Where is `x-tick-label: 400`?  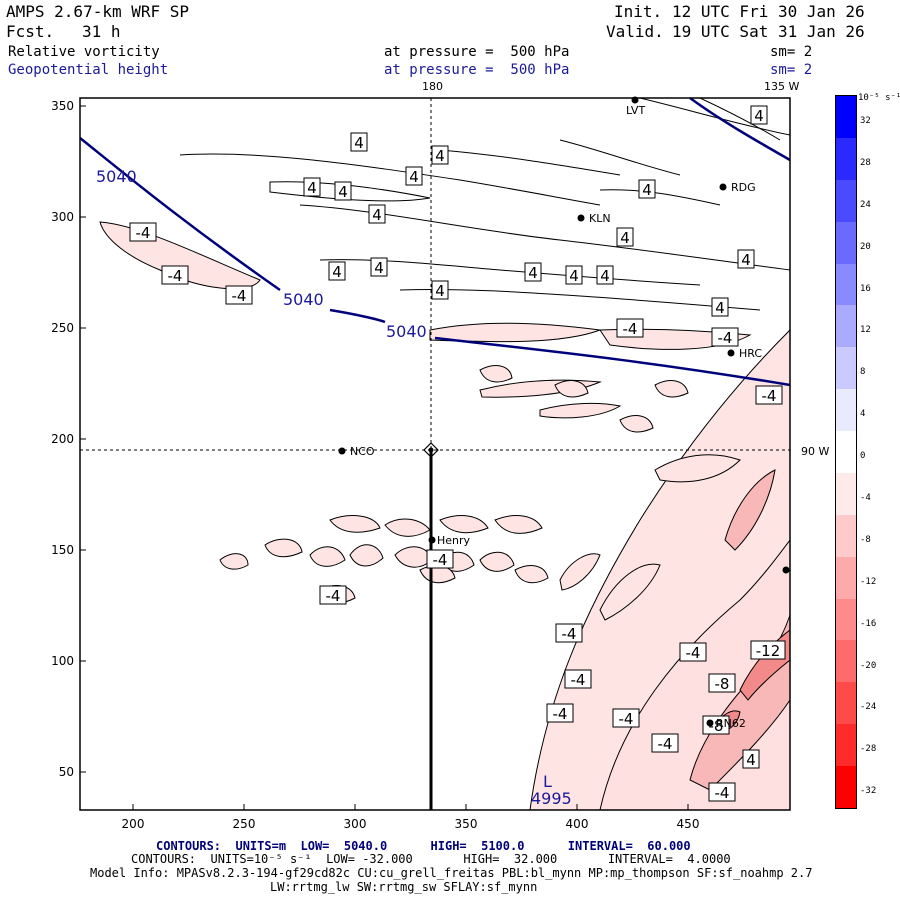 x-tick-label: 400 is located at coordinates (577, 824).